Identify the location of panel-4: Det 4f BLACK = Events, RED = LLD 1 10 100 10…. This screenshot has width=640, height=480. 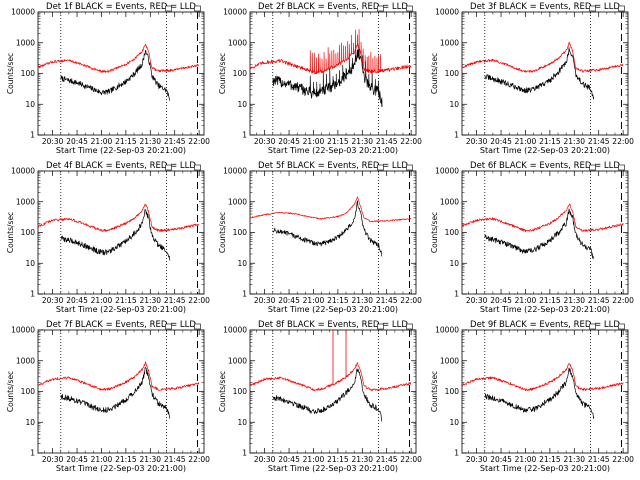
(108, 237).